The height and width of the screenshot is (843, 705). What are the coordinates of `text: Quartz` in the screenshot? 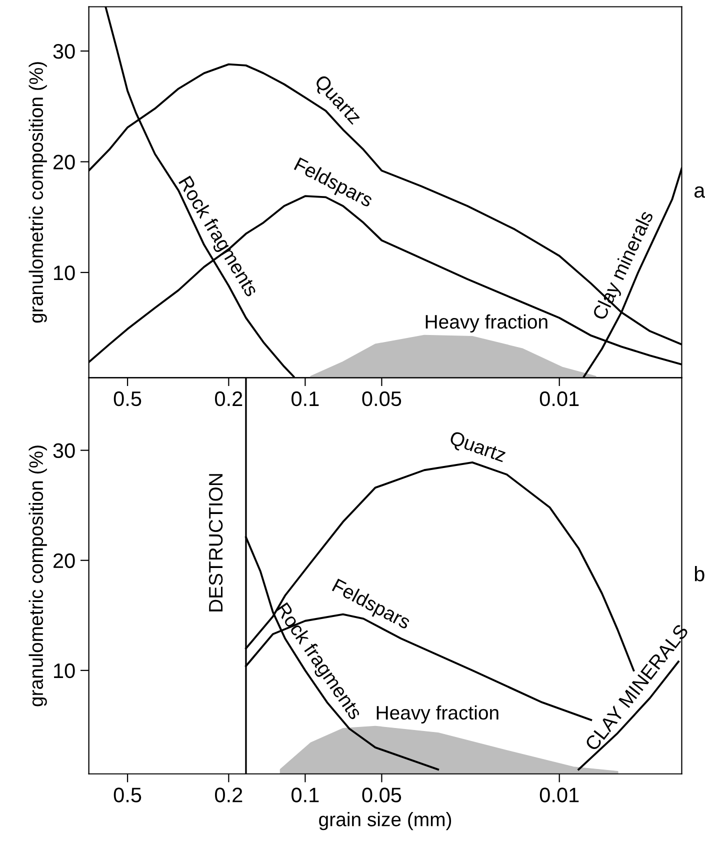 It's located at (477, 448).